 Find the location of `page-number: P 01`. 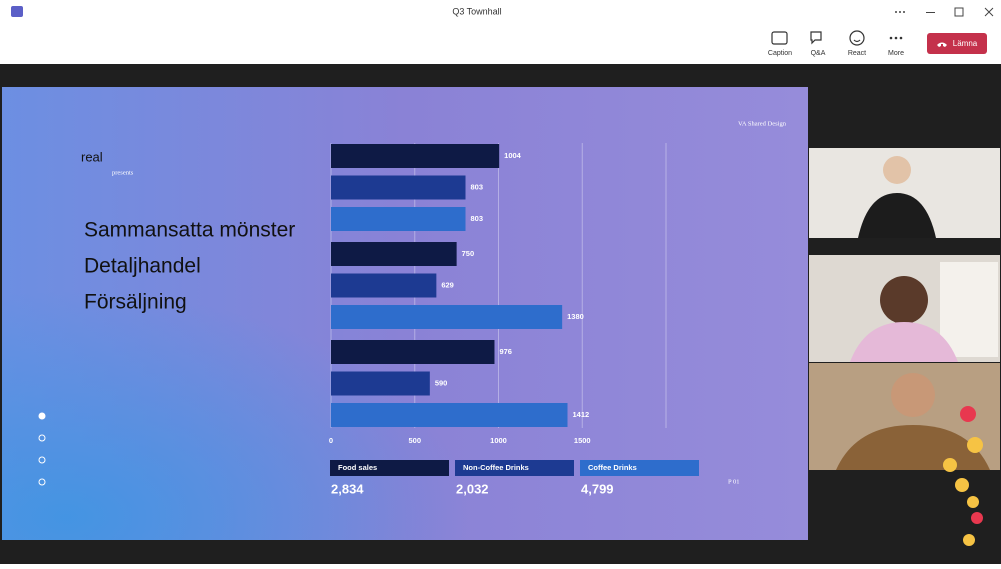

page-number: P 01 is located at coordinates (734, 481).